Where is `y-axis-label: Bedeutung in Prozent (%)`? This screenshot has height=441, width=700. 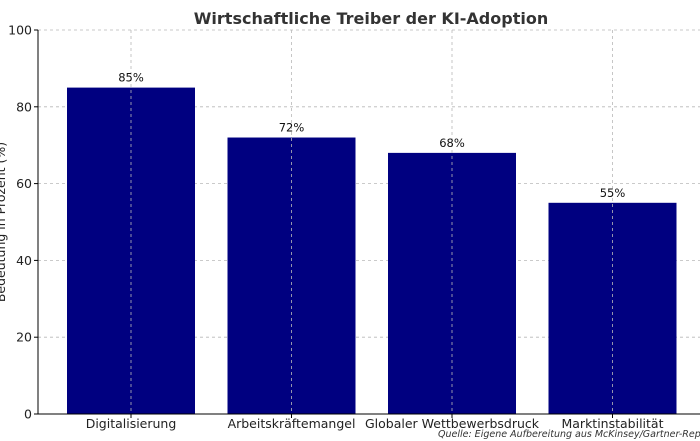
y-axis-label: Bedeutung in Prozent (%) is located at coordinates (4, 222).